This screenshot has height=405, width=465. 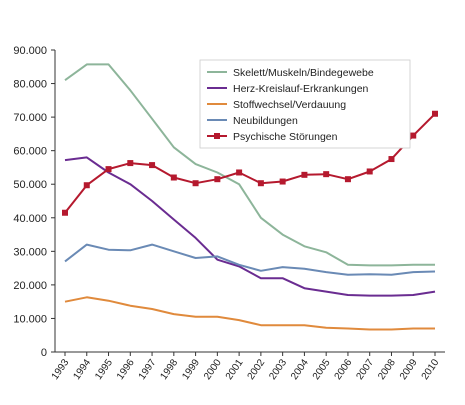 What do you see at coordinates (30, 319) in the screenshot?
I see `y-tick-label: 10.000` at bounding box center [30, 319].